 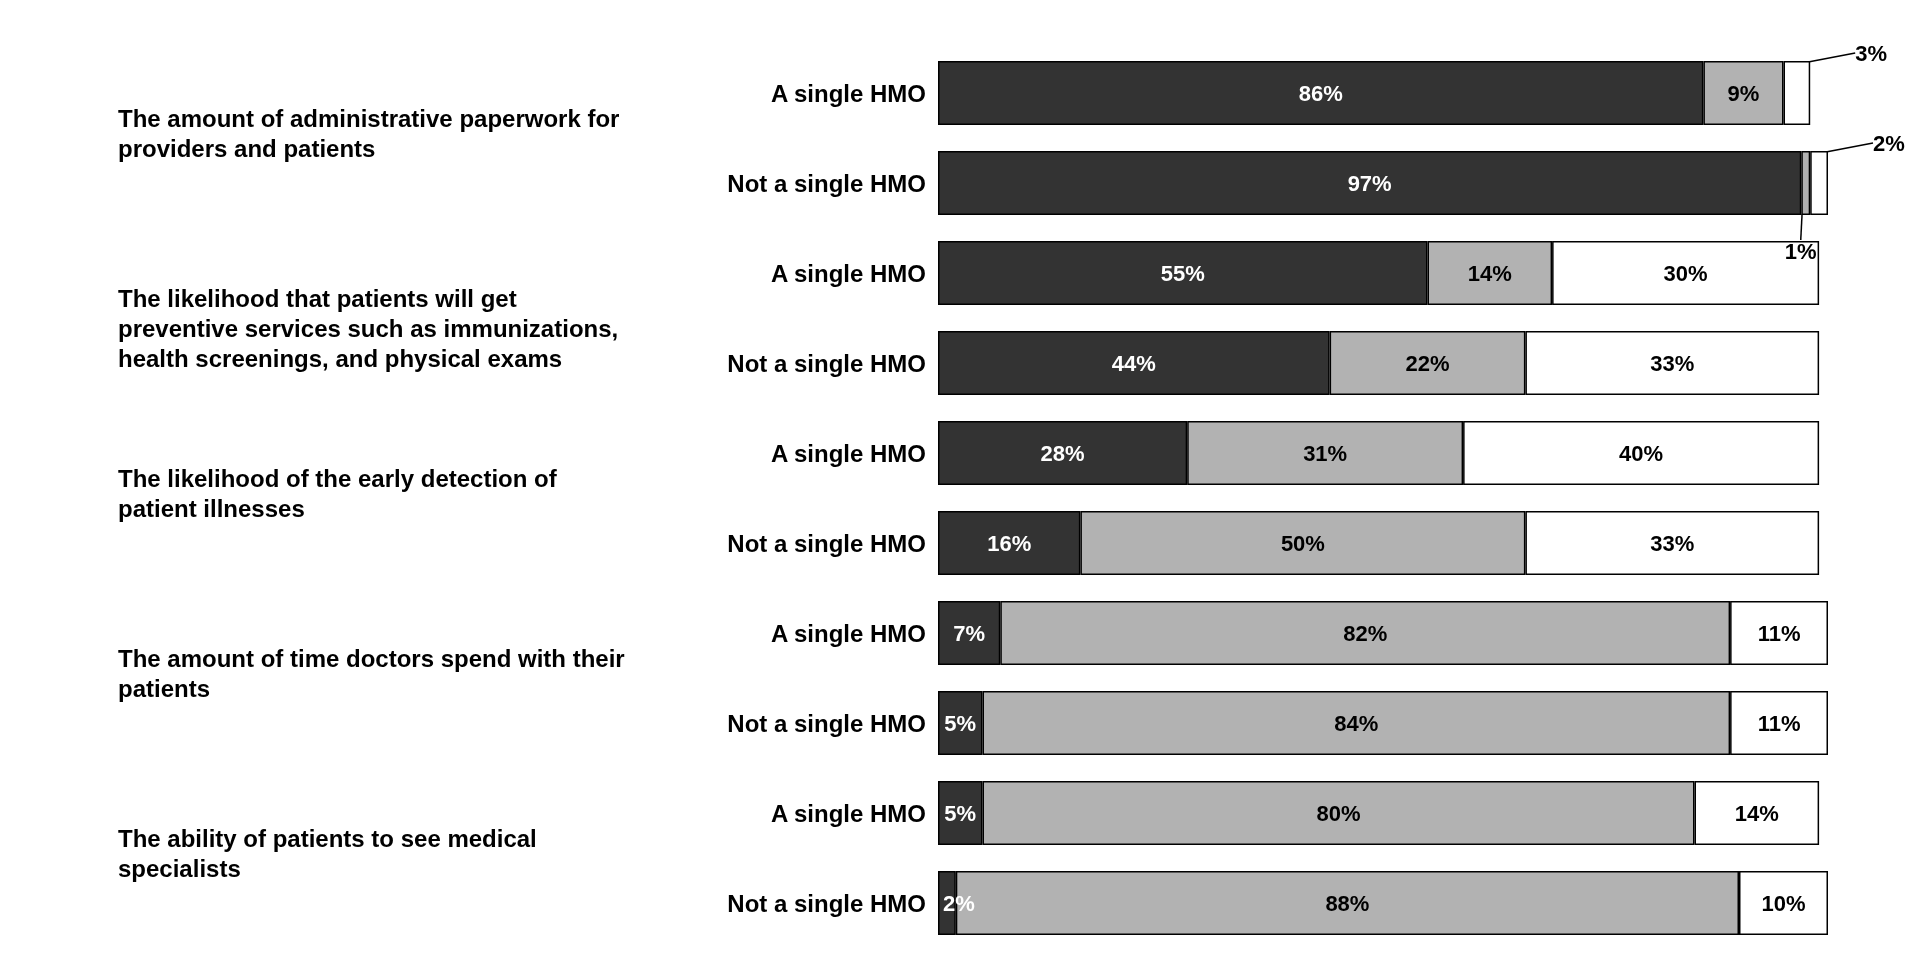 I want to click on text: The ability of patients to see medical specialists, so click(x=331, y=853).